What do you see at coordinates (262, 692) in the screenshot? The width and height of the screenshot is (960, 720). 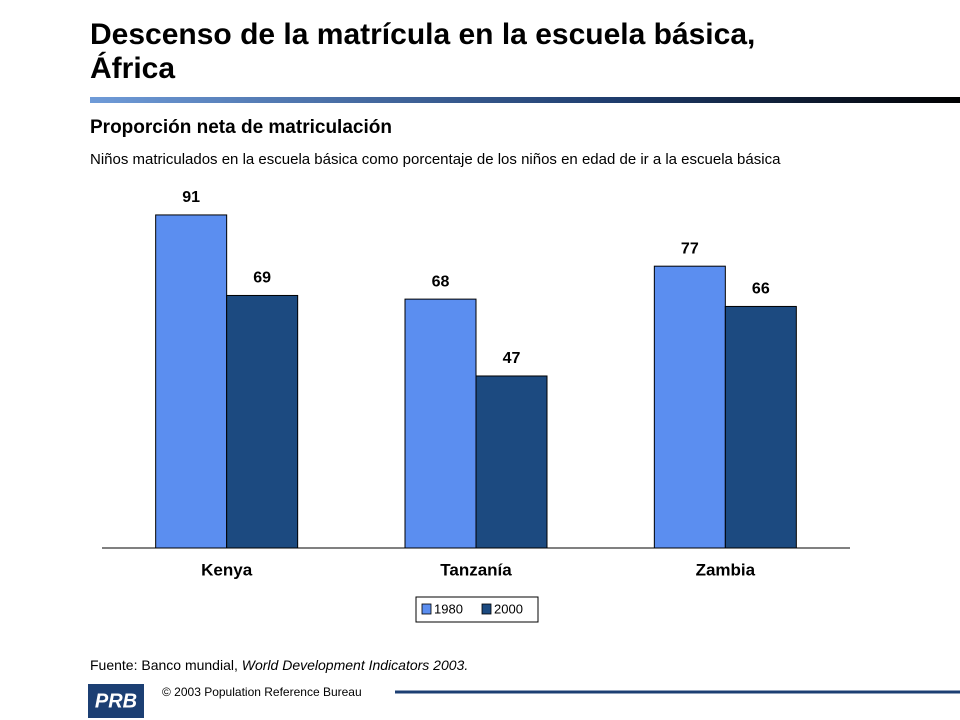 I see `copyright: © 2003 Population Reference Bureau` at bounding box center [262, 692].